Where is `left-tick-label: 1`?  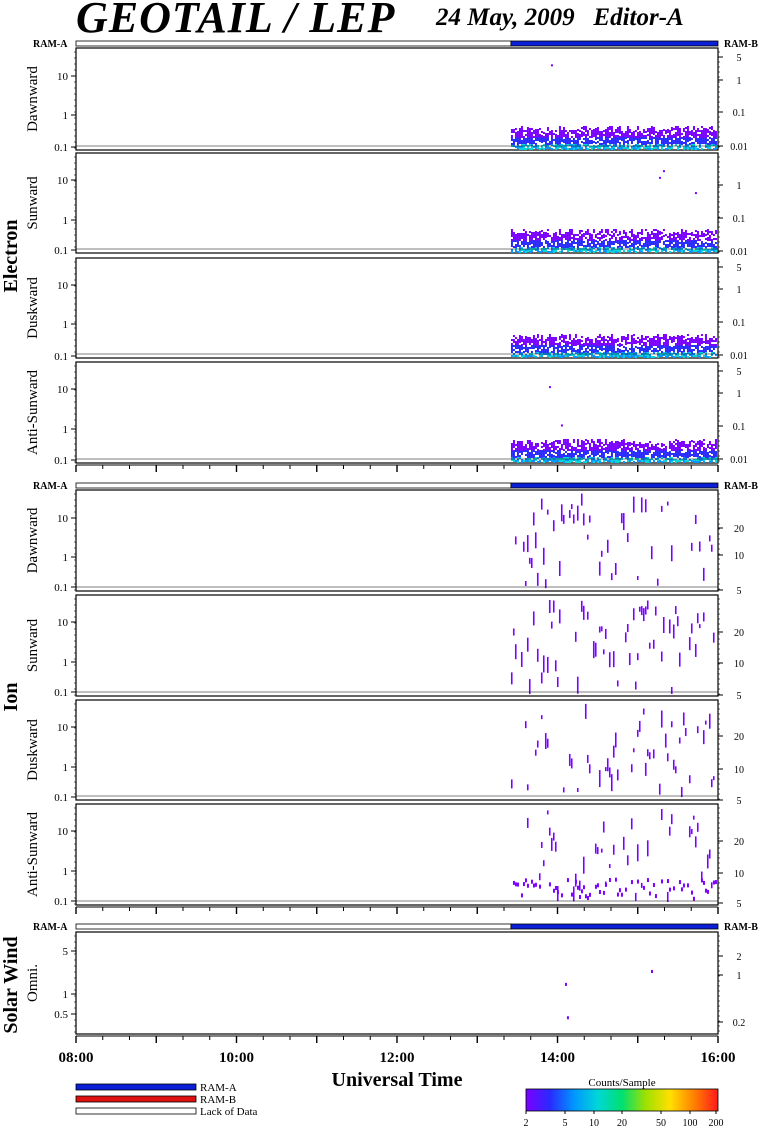 left-tick-label: 1 is located at coordinates (66, 768).